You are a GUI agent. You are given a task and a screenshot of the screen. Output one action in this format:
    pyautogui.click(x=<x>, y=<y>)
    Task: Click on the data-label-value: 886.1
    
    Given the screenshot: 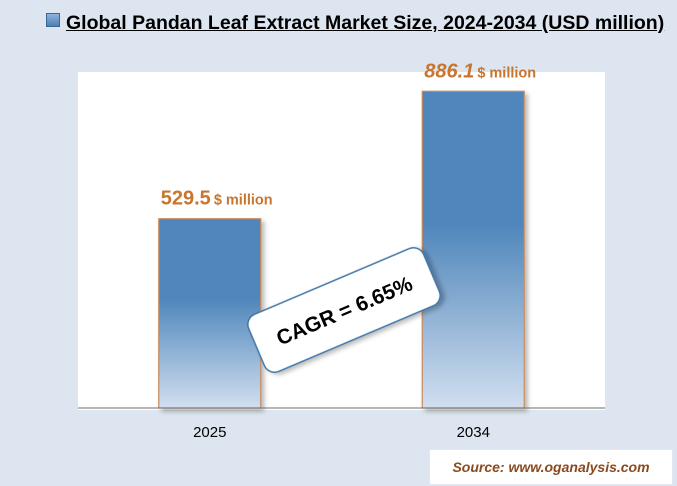 What is the action you would take?
    pyautogui.click(x=449, y=71)
    